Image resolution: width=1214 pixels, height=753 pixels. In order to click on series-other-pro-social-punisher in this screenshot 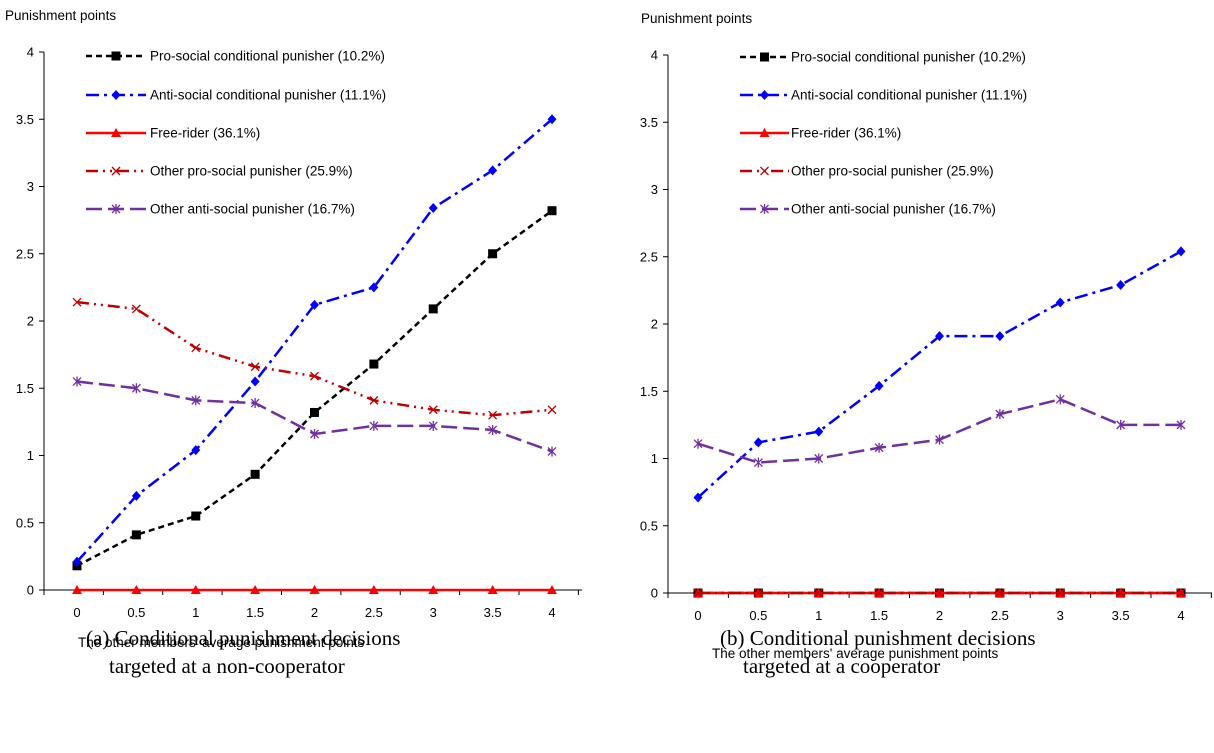, I will do `click(314, 358)`.